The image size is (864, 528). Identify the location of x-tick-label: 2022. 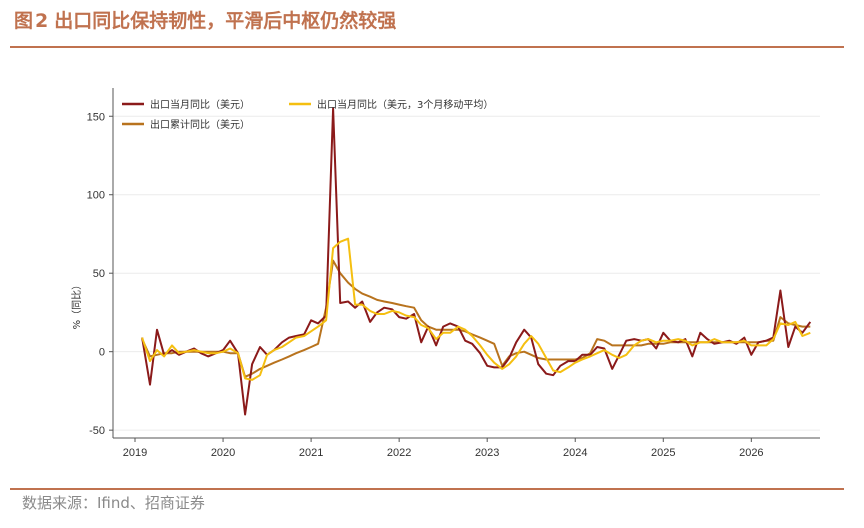
(399, 453).